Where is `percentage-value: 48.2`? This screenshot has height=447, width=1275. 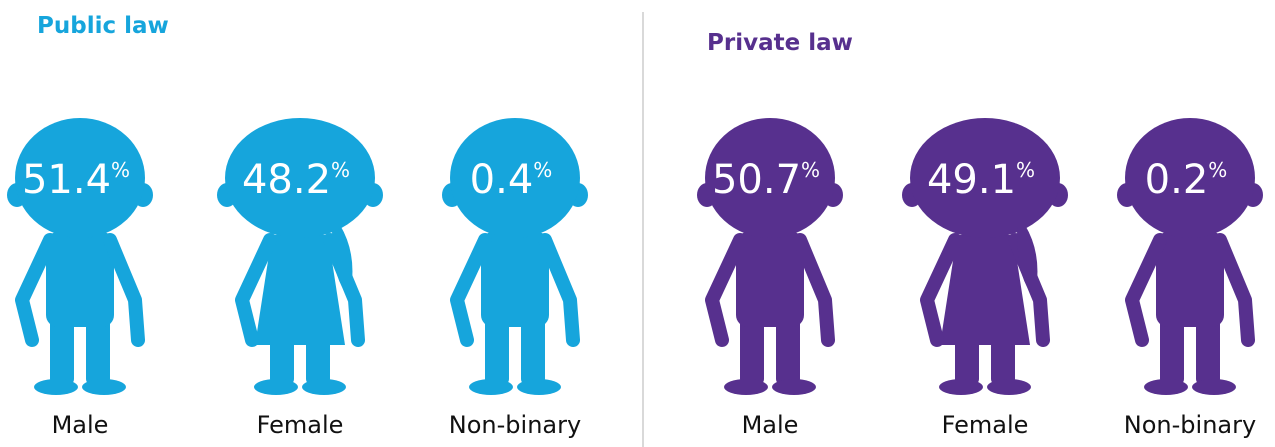
percentage-value: 48.2 is located at coordinates (286, 180).